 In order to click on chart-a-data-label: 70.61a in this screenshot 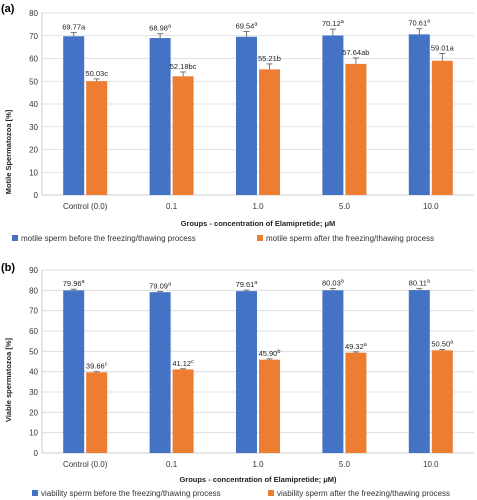, I will do `click(419, 23)`.